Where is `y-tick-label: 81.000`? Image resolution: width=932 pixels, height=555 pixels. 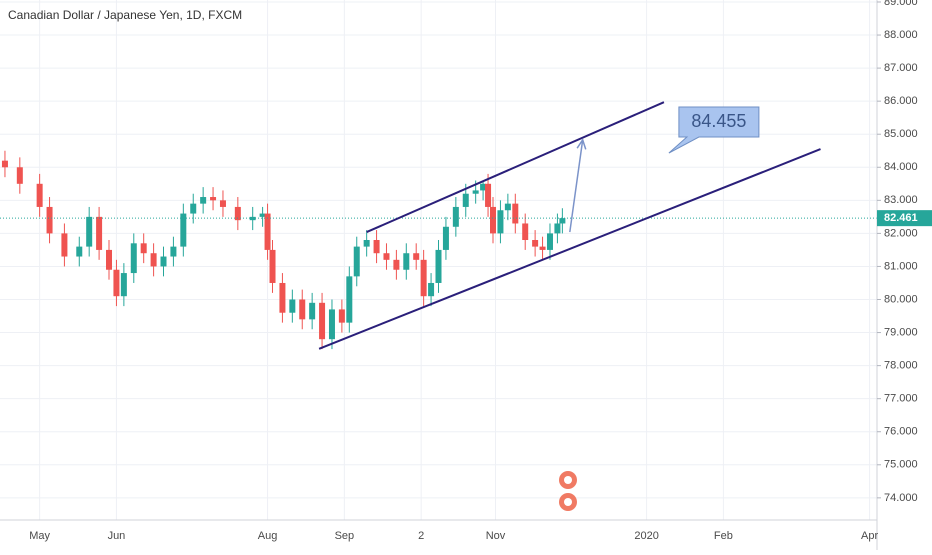
y-tick-label: 81.000 is located at coordinates (901, 266).